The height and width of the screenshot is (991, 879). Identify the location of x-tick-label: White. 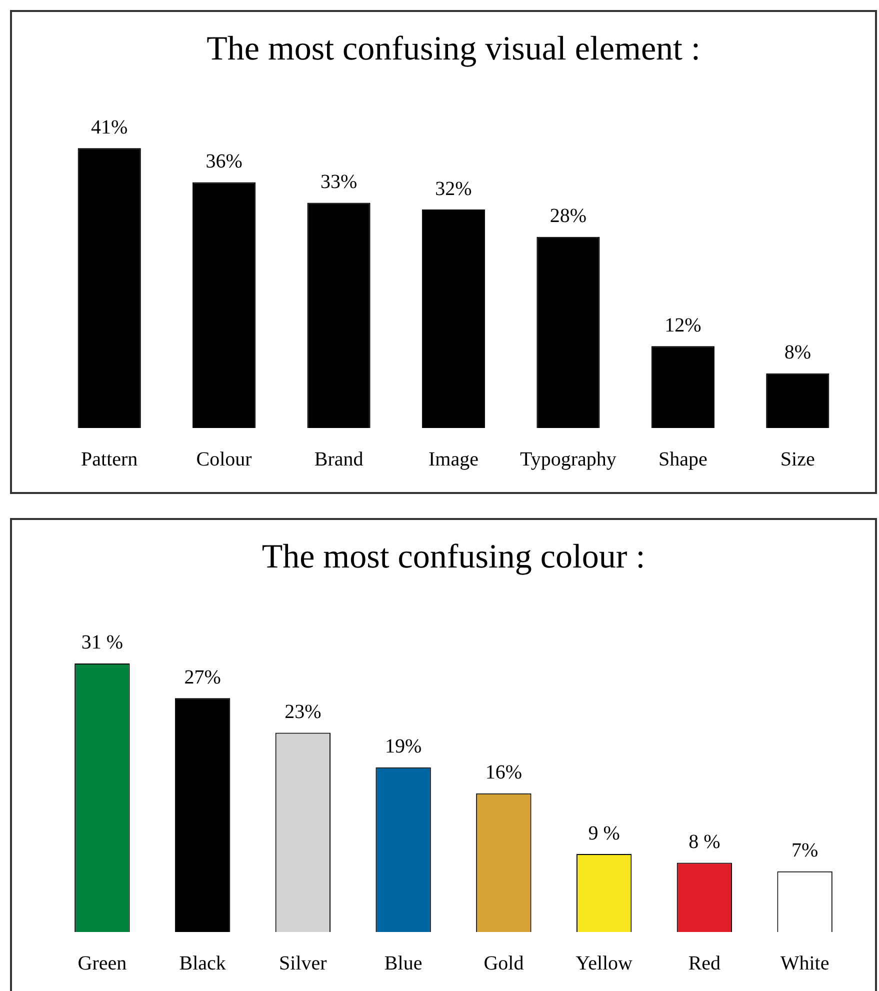
(805, 963).